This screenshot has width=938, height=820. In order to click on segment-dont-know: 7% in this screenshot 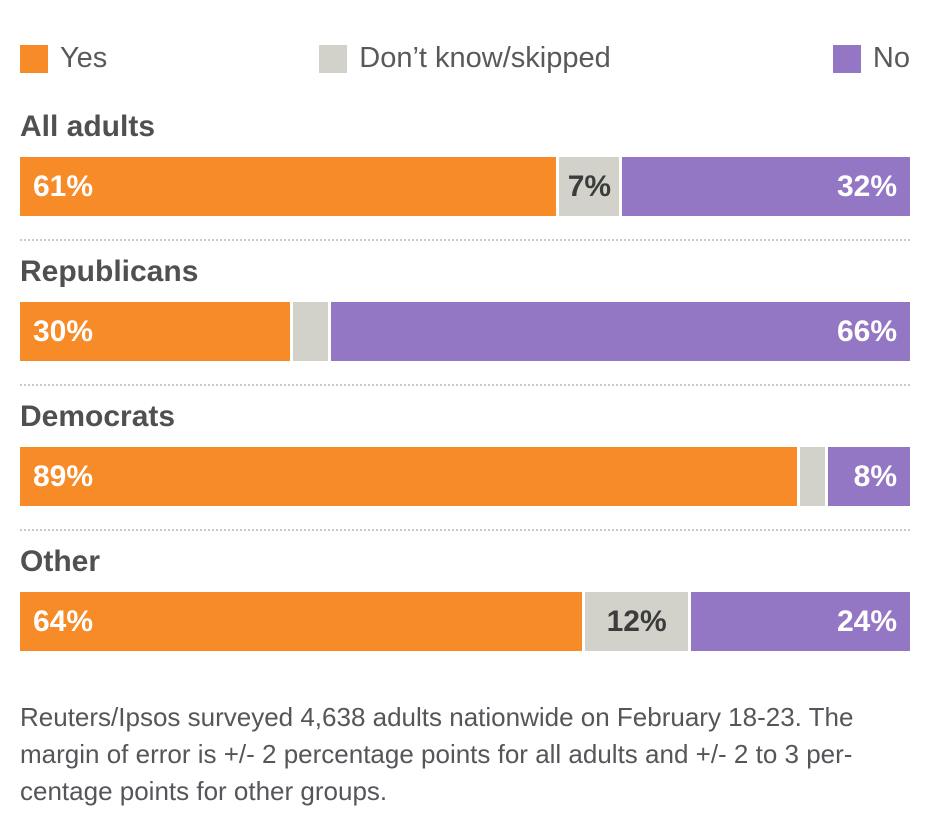, I will do `click(589, 186)`.